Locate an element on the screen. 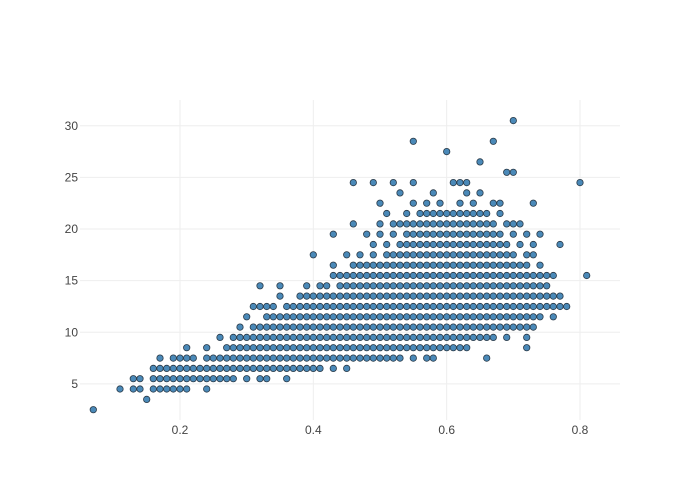 The height and width of the screenshot is (500, 700). x-axis-ticks: 0.2 0.4 0.6 0.8 is located at coordinates (380, 430).